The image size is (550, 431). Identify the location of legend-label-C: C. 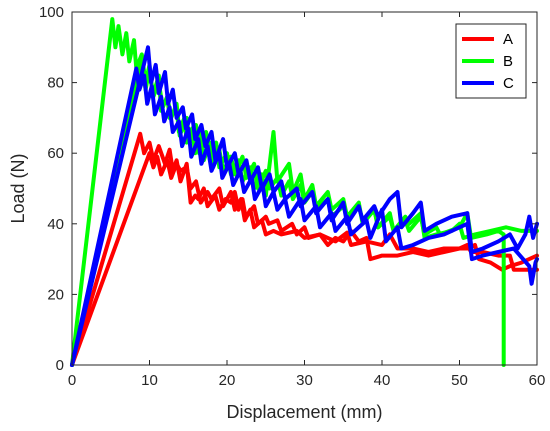
(508, 83).